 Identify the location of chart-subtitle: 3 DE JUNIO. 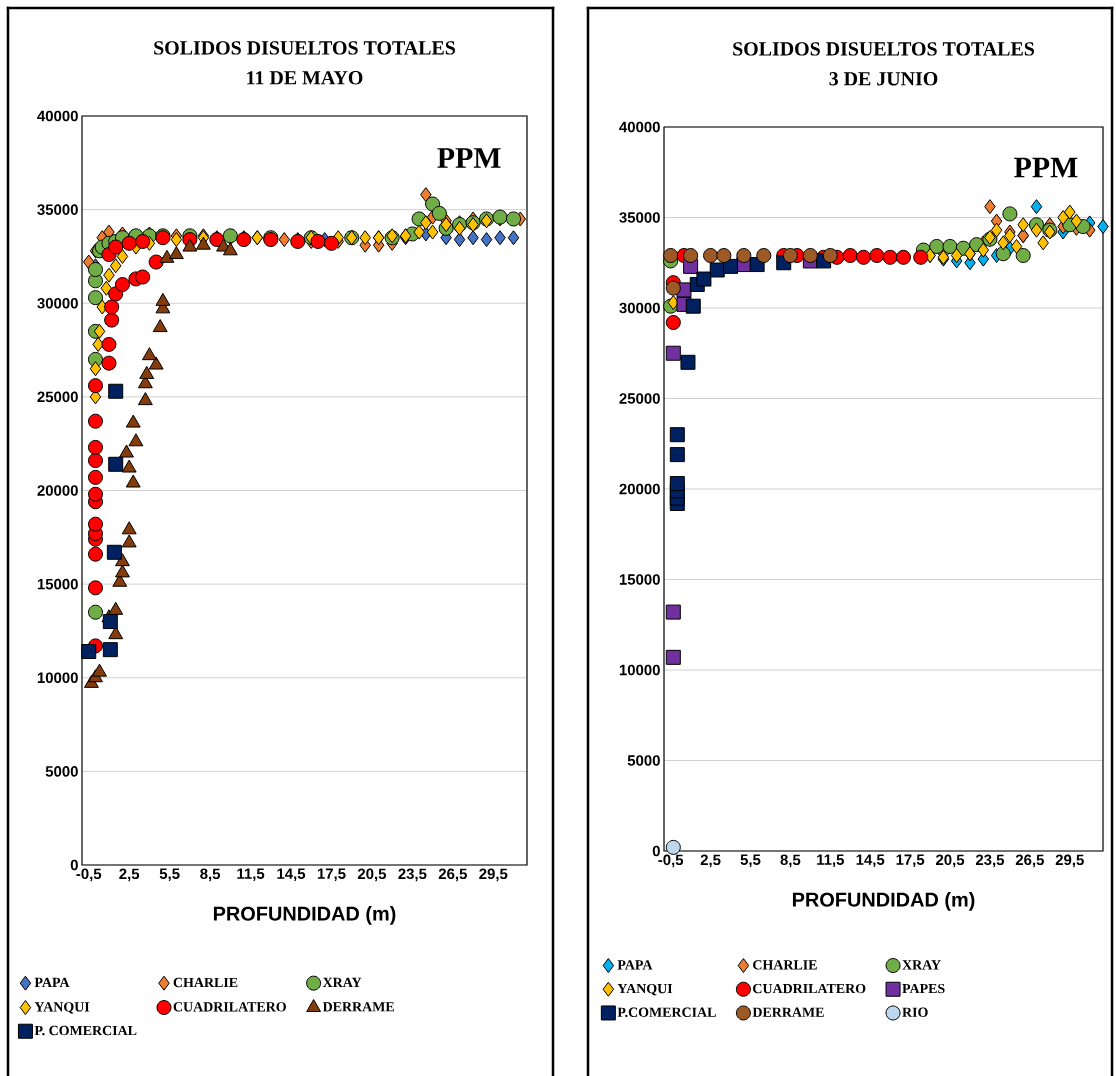
(883, 79).